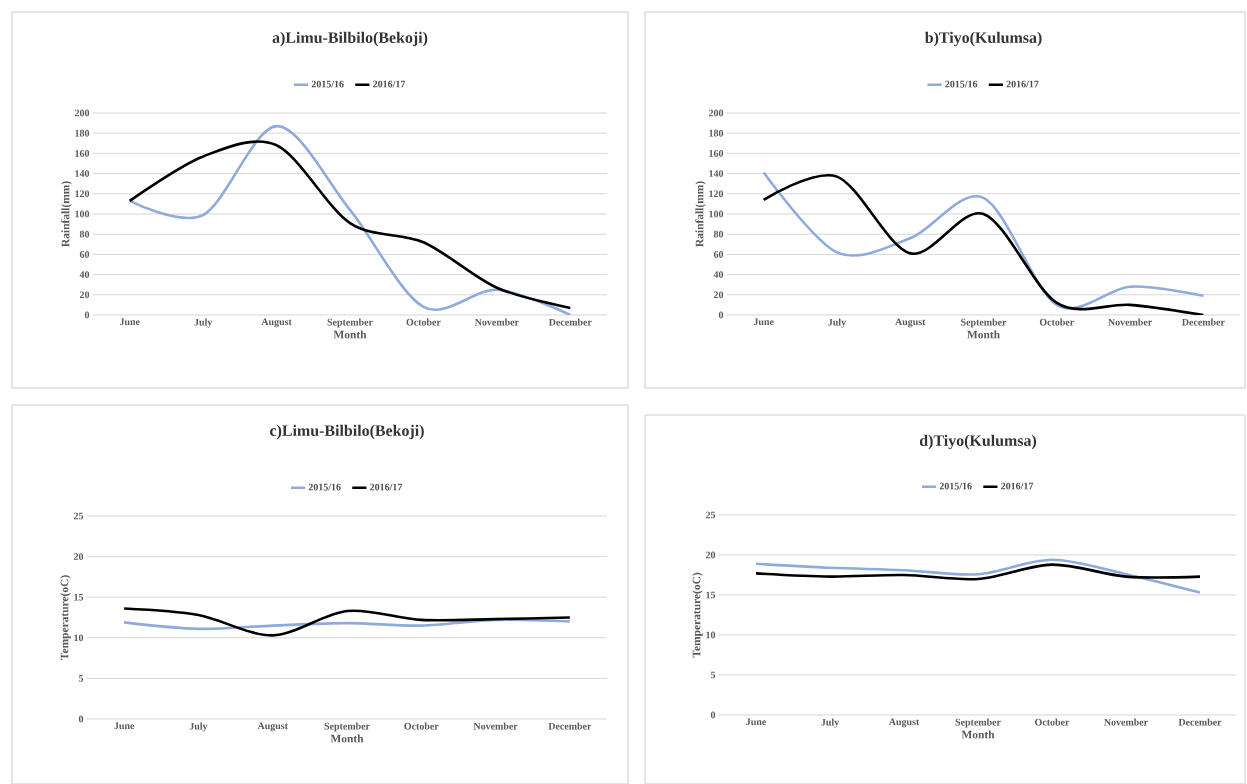 The height and width of the screenshot is (784, 1247). I want to click on chart-title: b)Tiyo(Kulumsa), so click(983, 39).